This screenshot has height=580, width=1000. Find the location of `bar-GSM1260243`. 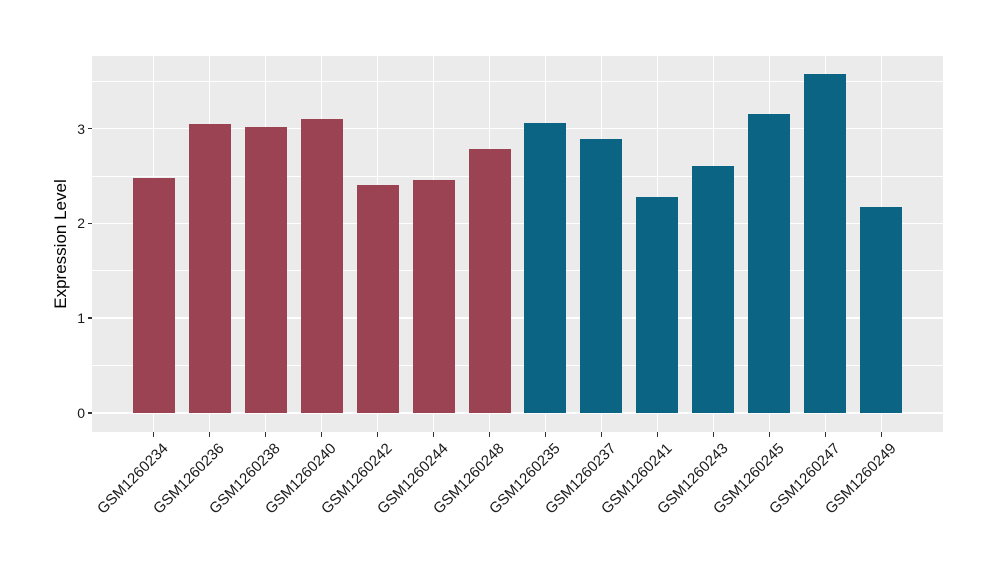

bar-GSM1260243 is located at coordinates (713, 289).